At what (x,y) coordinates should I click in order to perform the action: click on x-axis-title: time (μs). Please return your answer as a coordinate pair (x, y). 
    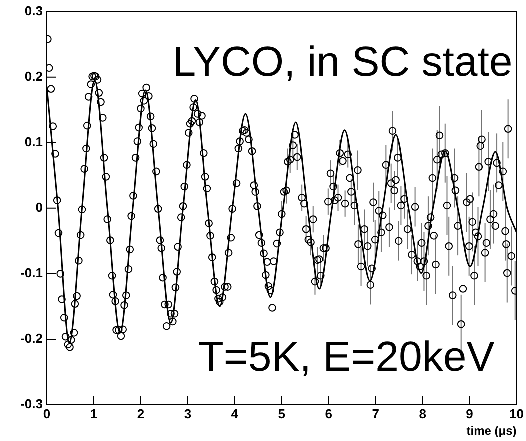
    Looking at the image, I should click on (491, 431).